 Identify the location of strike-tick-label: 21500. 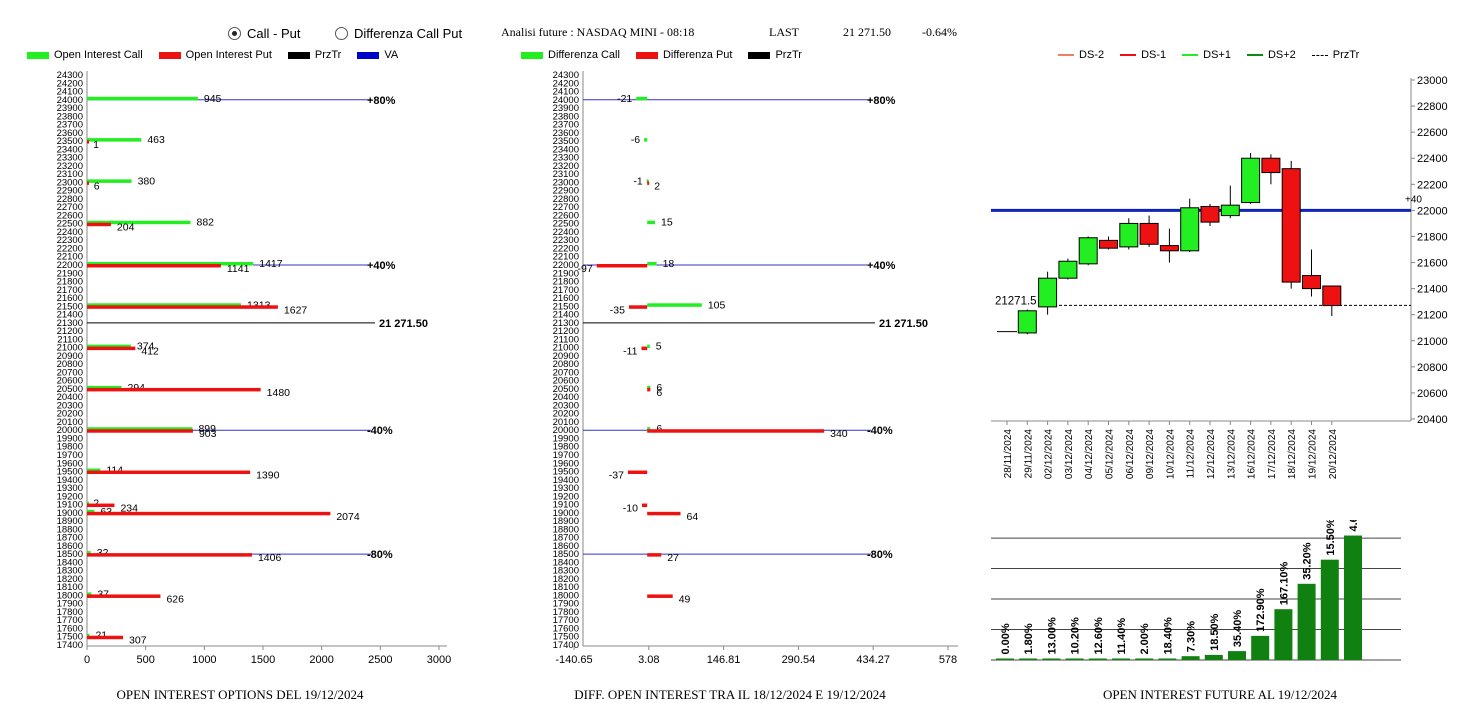
(566, 306).